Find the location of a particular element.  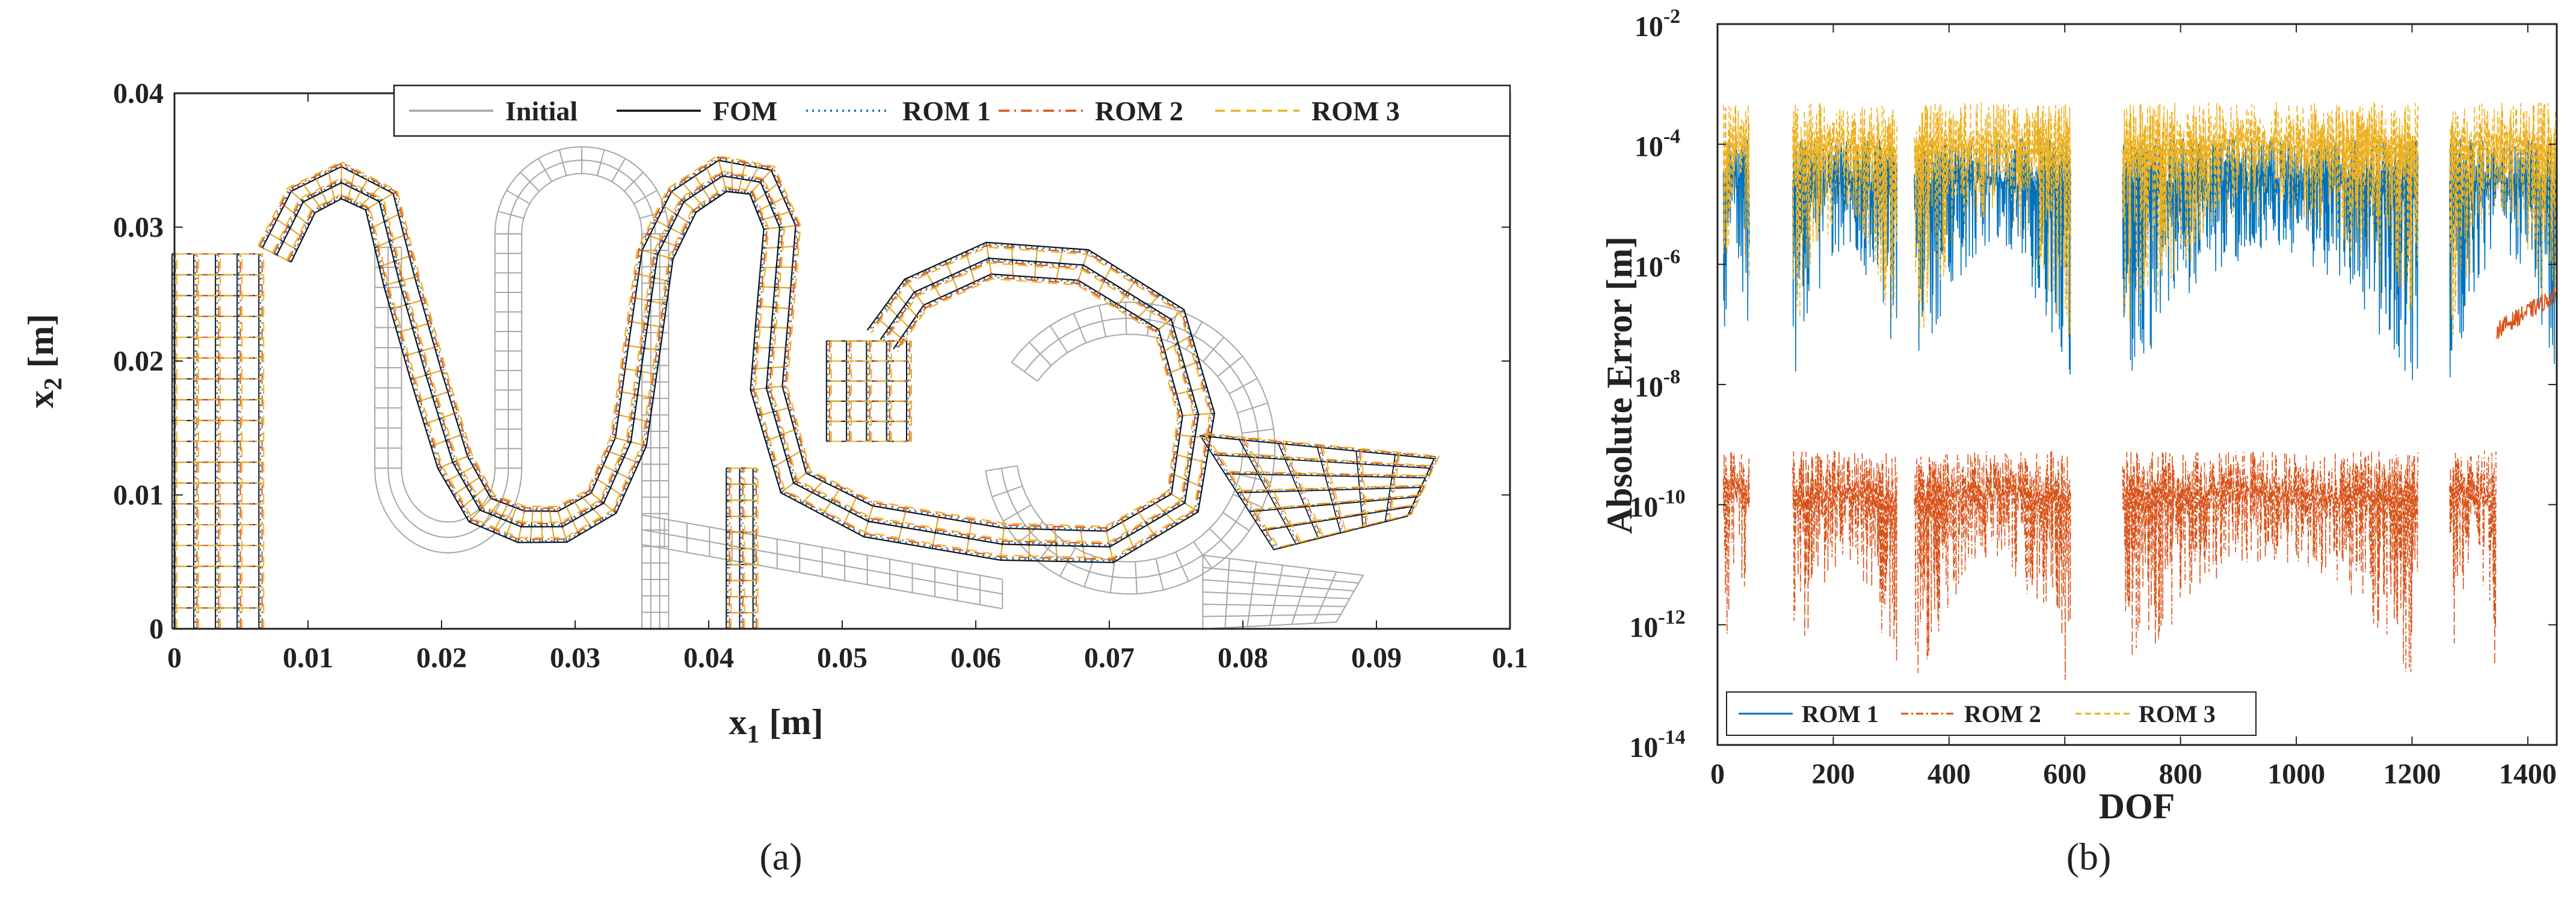

panel-b-legend-label: ROM 1 is located at coordinates (1840, 714).